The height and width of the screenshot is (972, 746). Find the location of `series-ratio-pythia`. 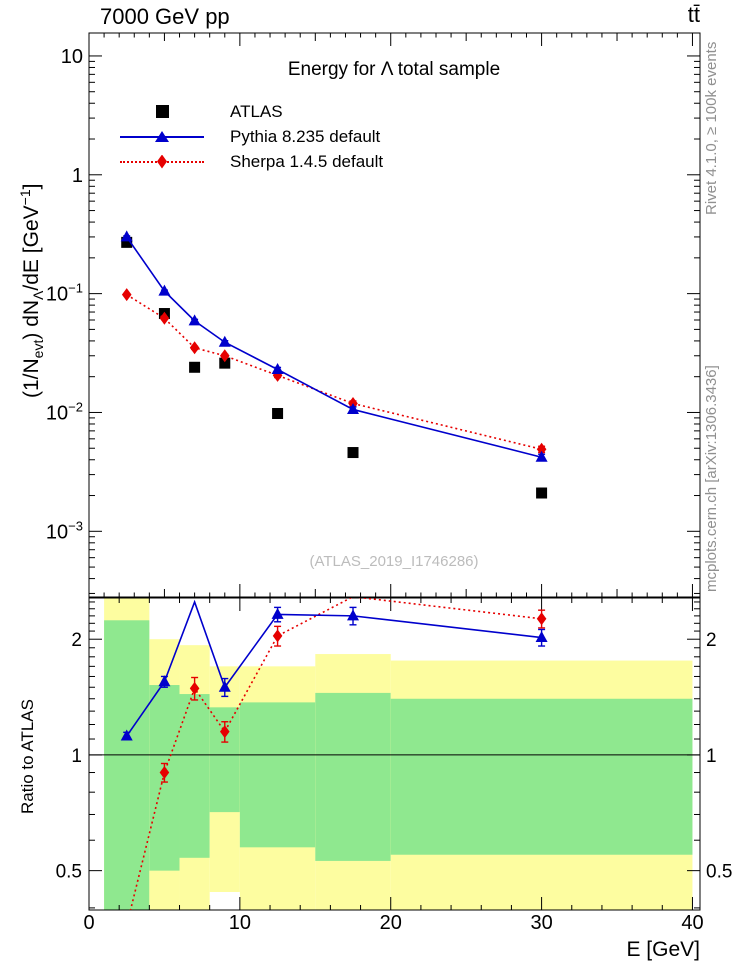

series-ratio-pythia is located at coordinates (334, 670).